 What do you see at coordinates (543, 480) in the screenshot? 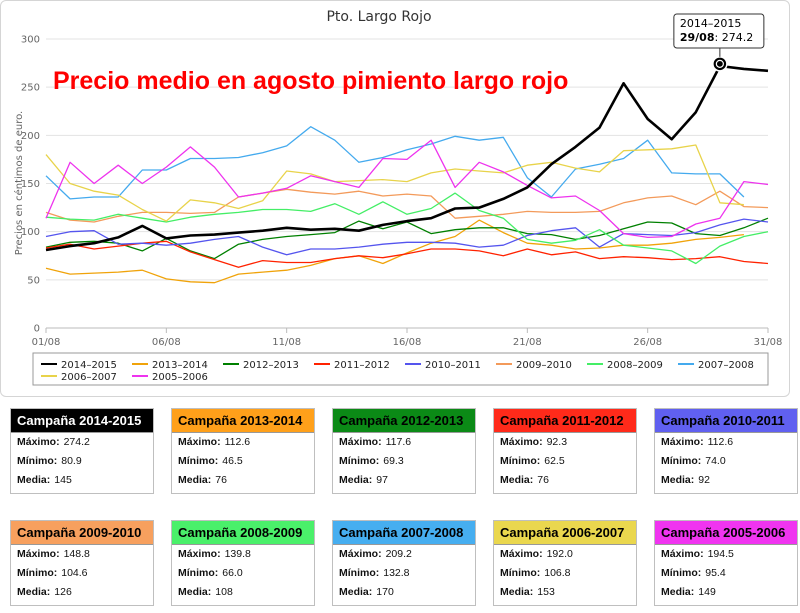
I see `card-avg-value: 76` at bounding box center [543, 480].